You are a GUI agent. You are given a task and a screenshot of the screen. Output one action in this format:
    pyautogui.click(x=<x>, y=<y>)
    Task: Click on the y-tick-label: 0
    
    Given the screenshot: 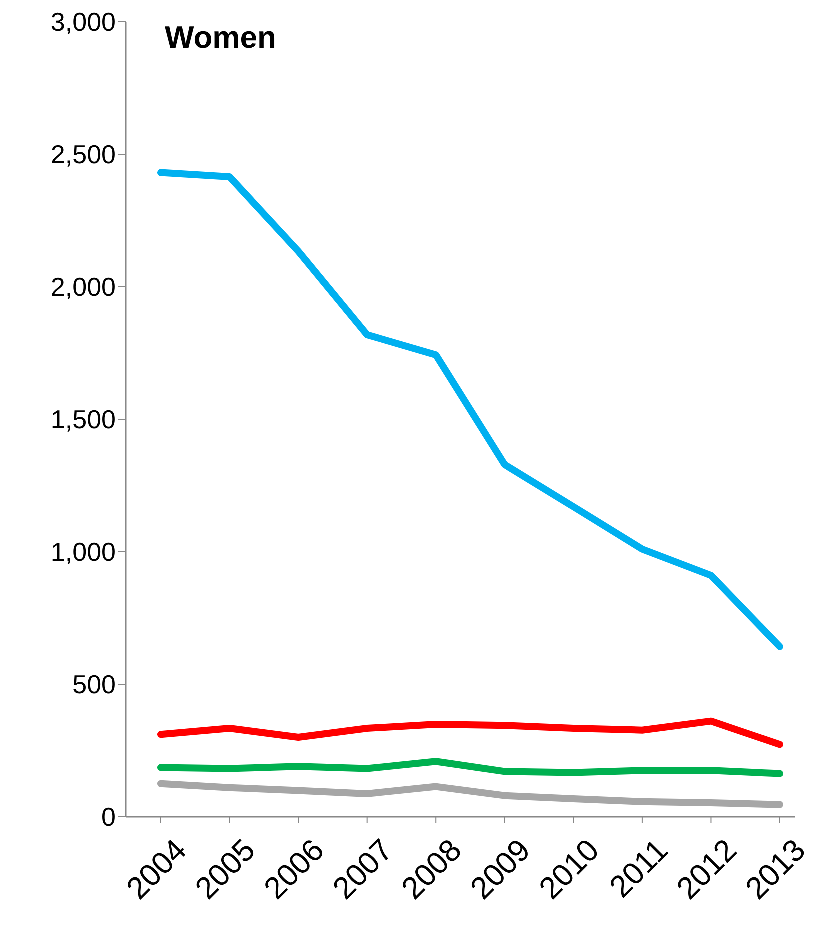 What is the action you would take?
    pyautogui.click(x=109, y=817)
    